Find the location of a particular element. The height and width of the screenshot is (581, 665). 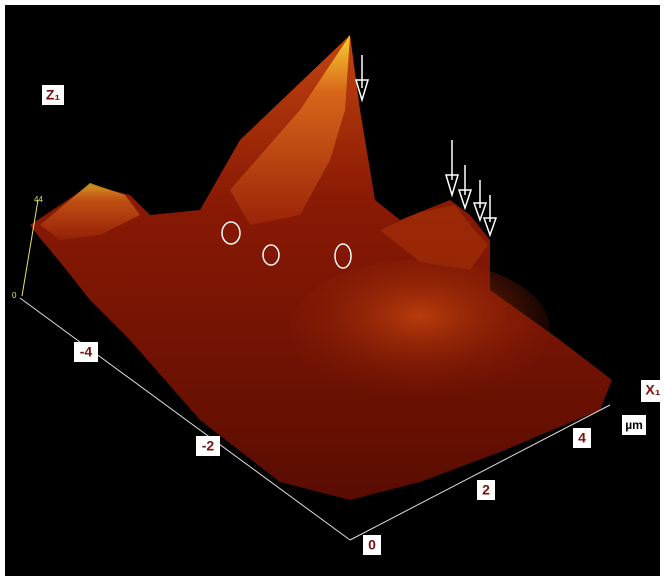

z-scale-bottom: 0 is located at coordinates (14, 295).